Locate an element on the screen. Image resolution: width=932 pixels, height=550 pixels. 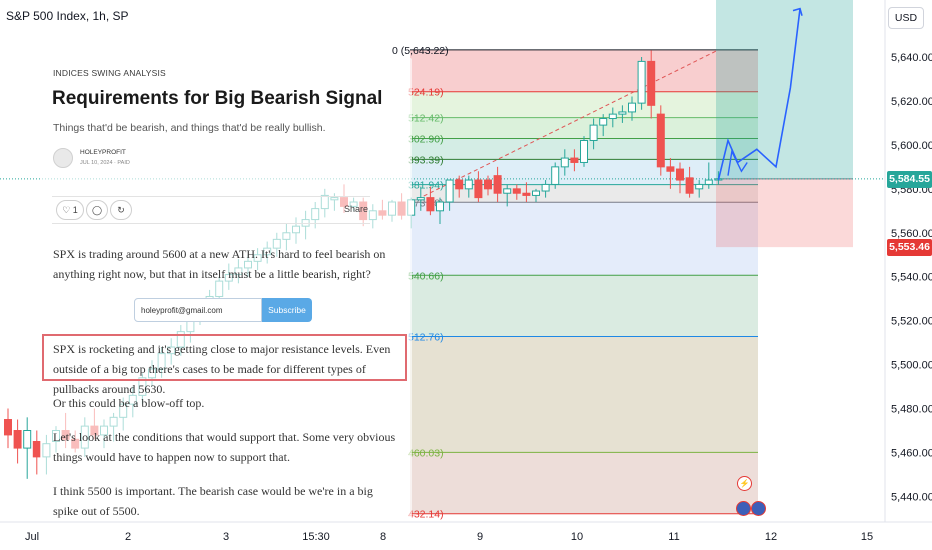
chart-title: S&P 500 Index, 1h, SP is located at coordinates (67, 16).